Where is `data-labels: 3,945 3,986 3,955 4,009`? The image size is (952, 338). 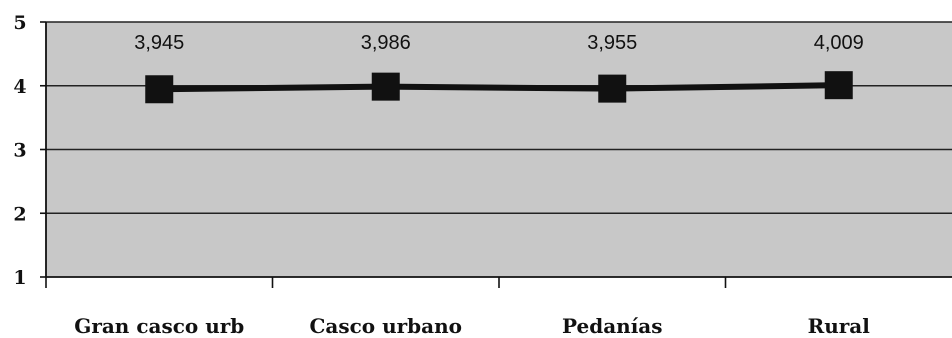
data-labels: 3,945 3,986 3,955 4,009 is located at coordinates (499, 43).